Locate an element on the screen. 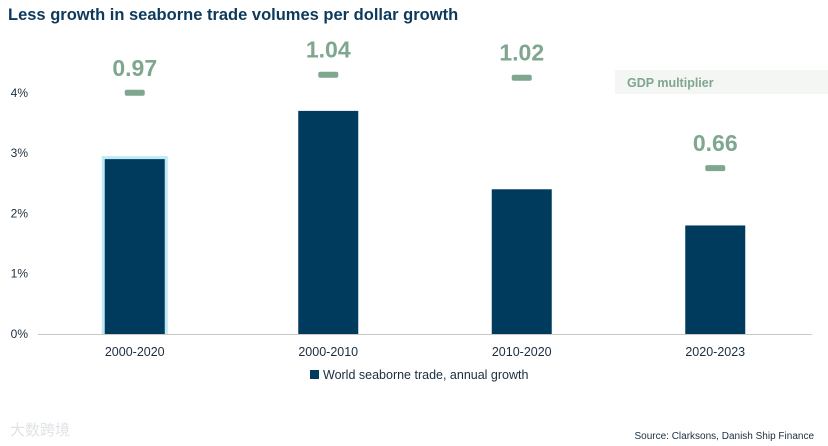 Image resolution: width=828 pixels, height=446 pixels. x-tick-label: 2010-2020 is located at coordinates (522, 352).